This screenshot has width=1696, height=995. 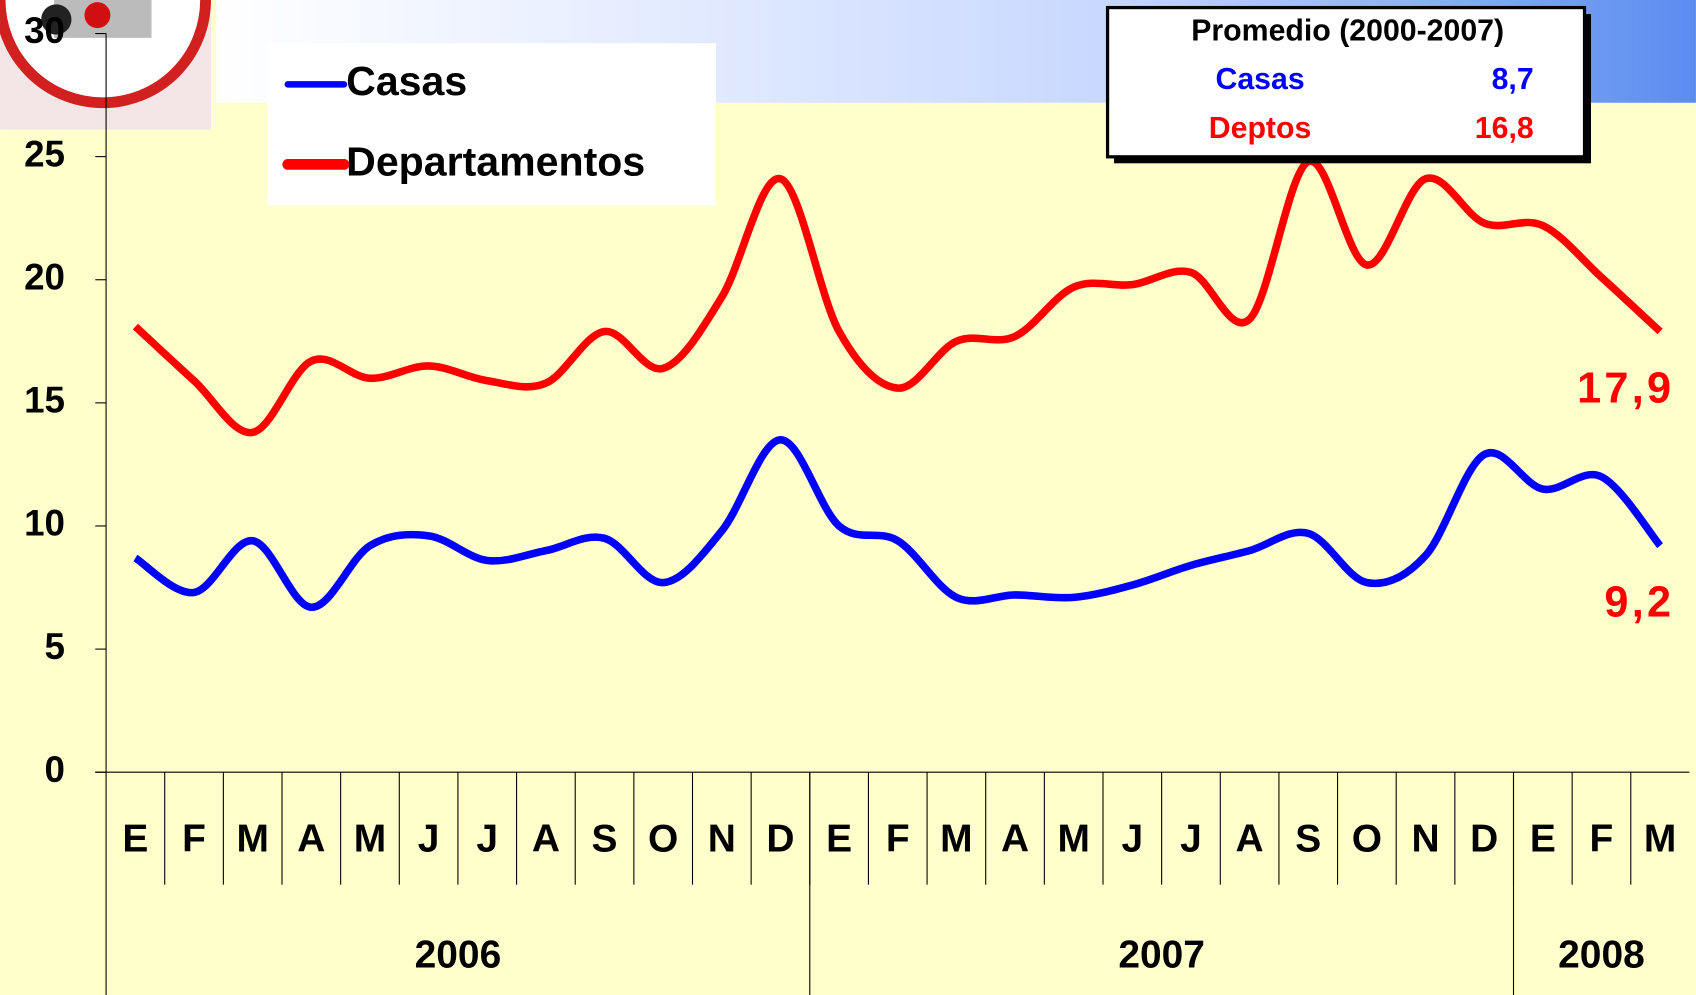 I want to click on end-label: 17,9, so click(x=1625, y=388).